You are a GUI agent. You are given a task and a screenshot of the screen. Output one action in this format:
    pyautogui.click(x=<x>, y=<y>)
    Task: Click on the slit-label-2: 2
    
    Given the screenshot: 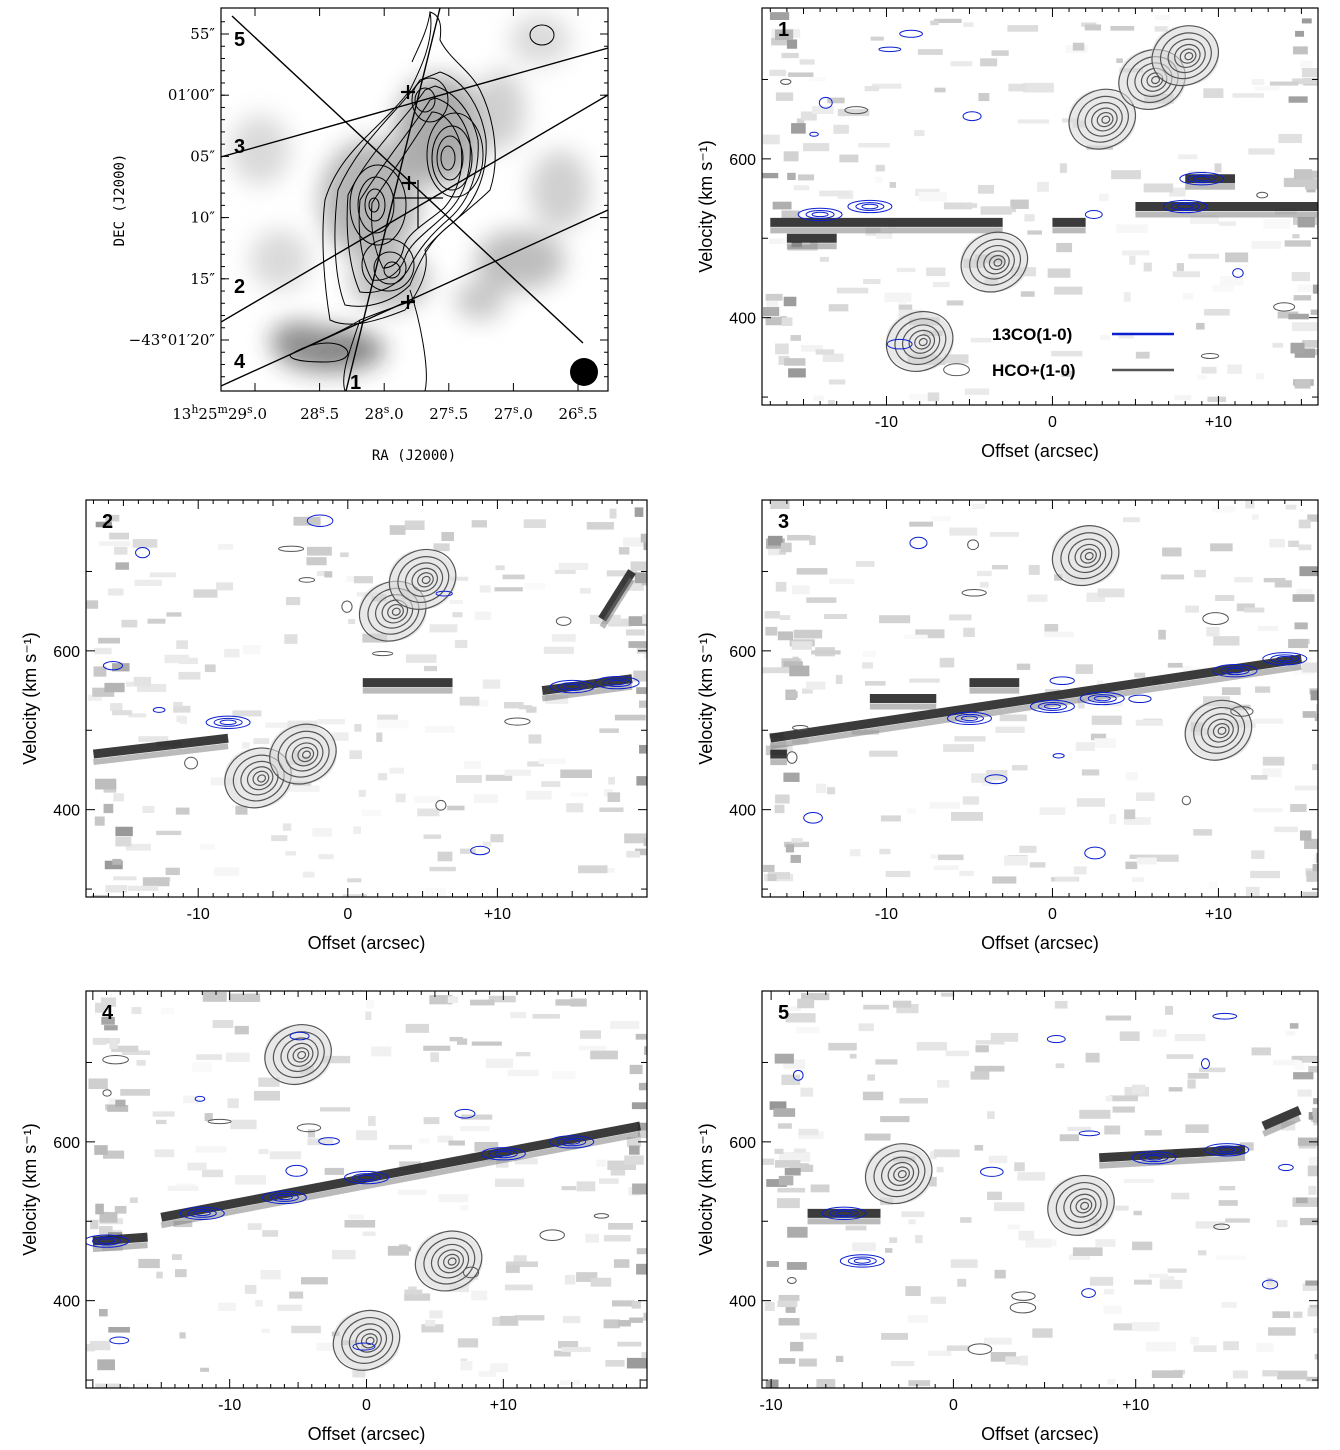 What is the action you would take?
    pyautogui.click(x=239, y=287)
    